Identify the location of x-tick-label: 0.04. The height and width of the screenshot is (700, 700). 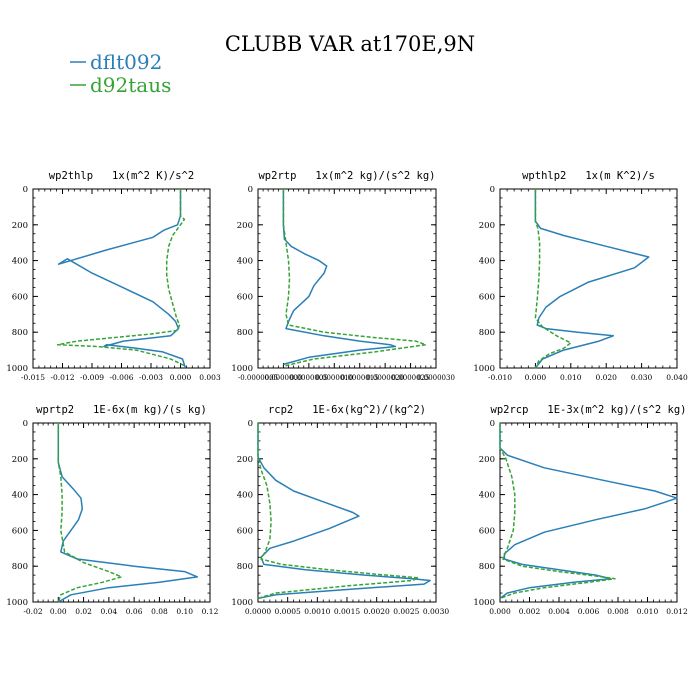
(109, 611).